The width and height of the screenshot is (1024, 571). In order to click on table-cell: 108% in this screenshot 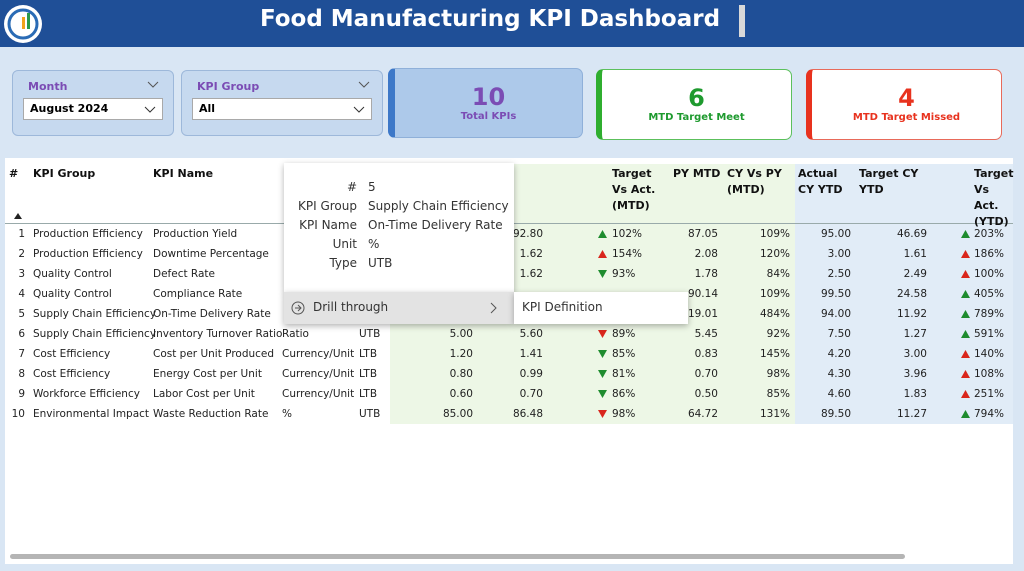, I will do `click(989, 374)`.